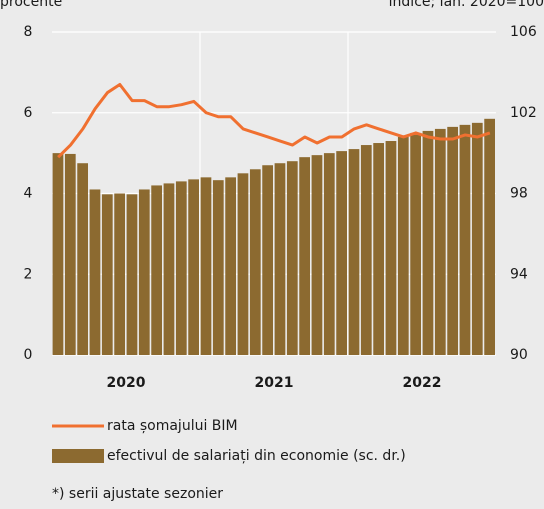 The image size is (544, 509). What do you see at coordinates (519, 194) in the screenshot?
I see `y2-tick-label: 98` at bounding box center [519, 194].